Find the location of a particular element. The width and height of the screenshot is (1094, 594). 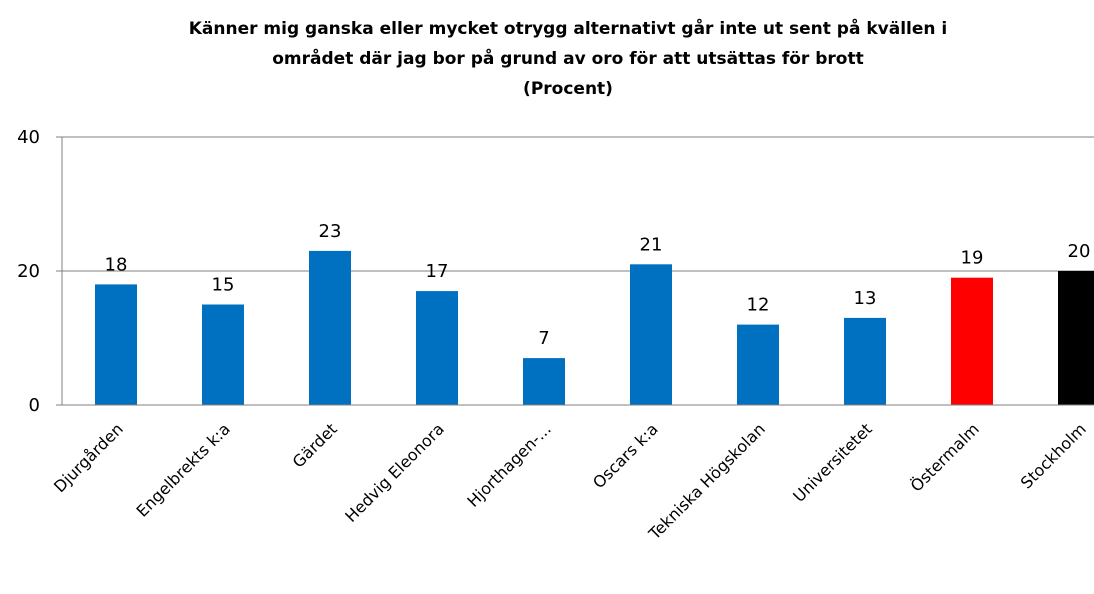

data-label: 13 is located at coordinates (865, 298).